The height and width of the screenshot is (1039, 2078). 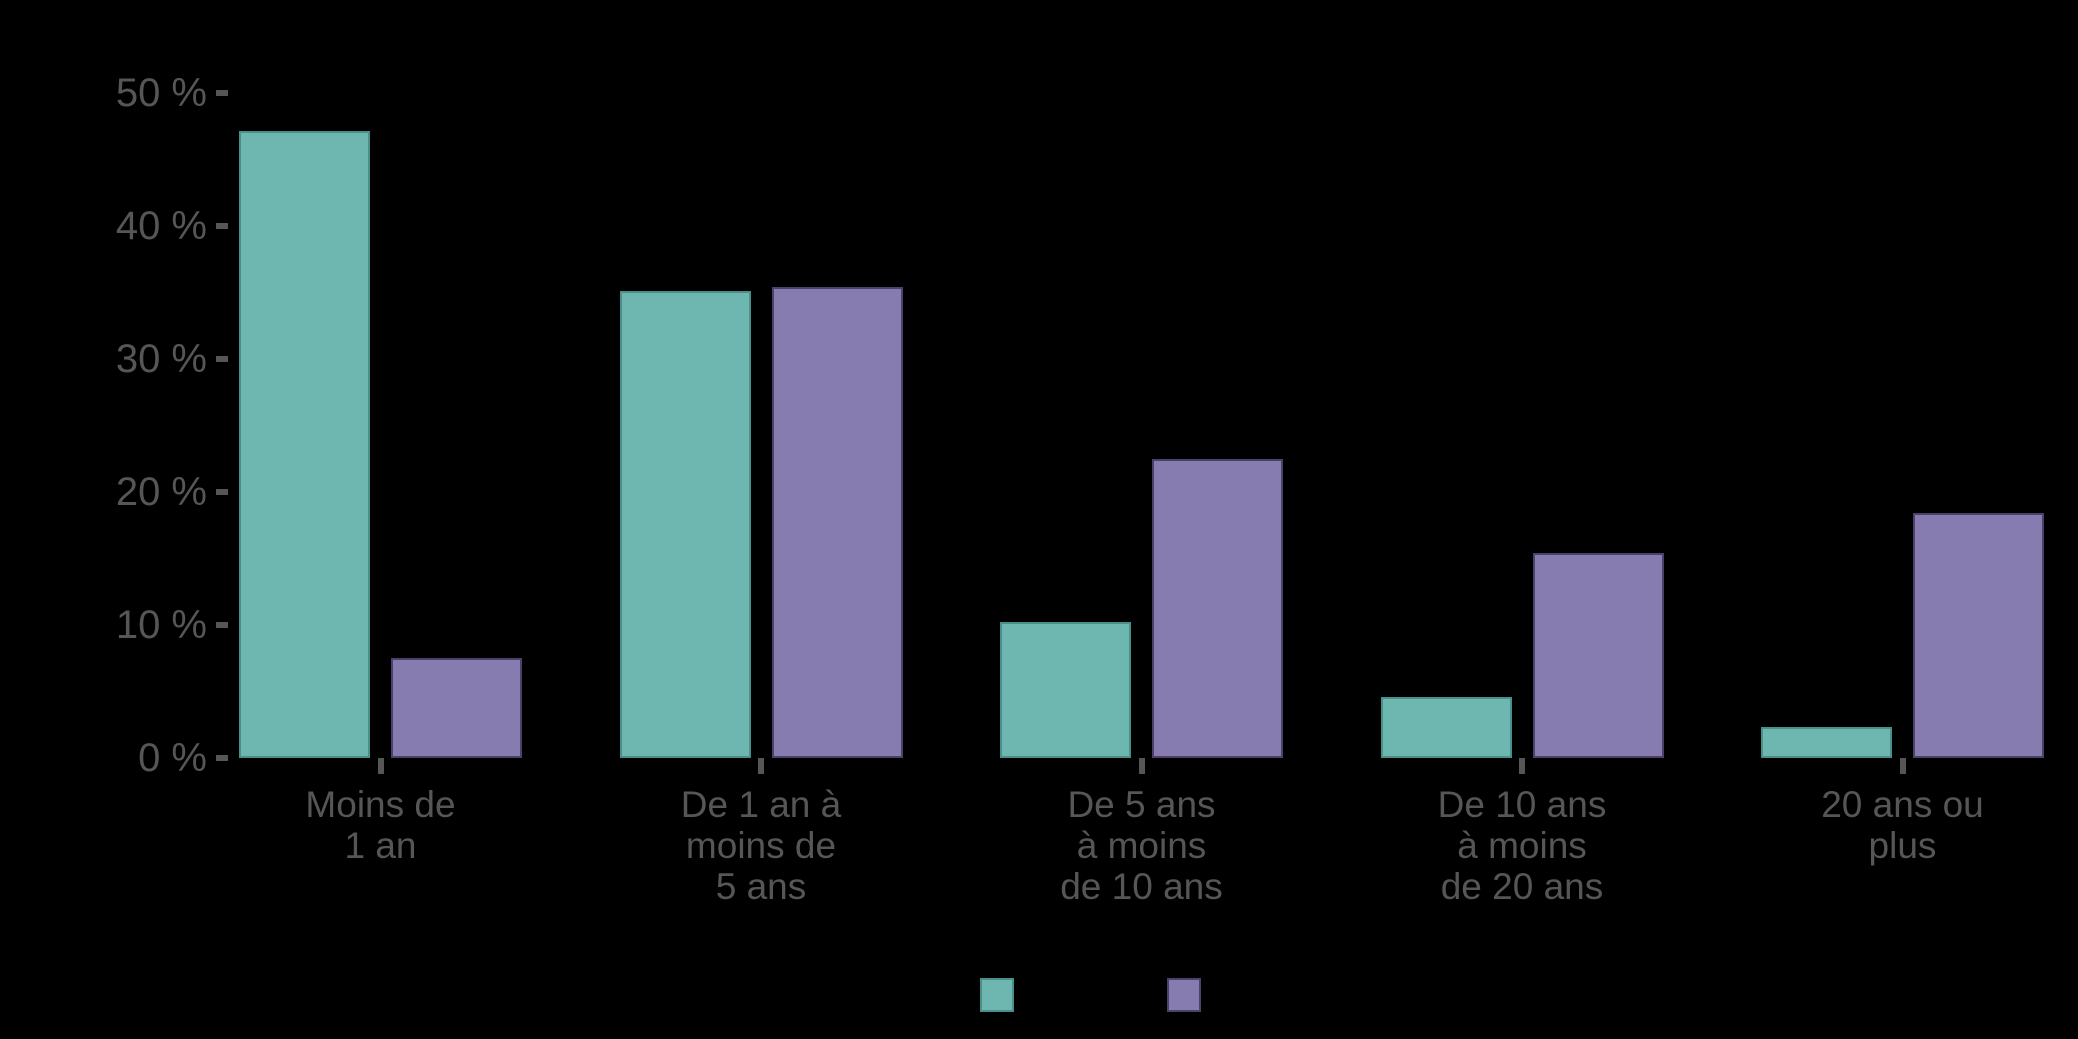 I want to click on y-tick-label: 20 %, so click(x=161, y=491).